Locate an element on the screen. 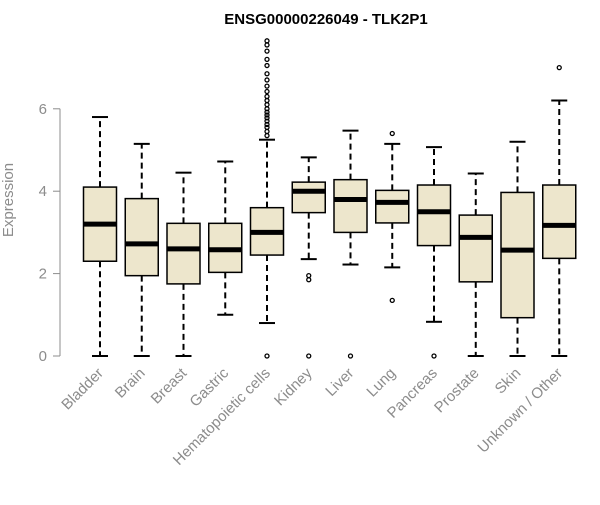 Image resolution: width=600 pixels, height=505 pixels. x-category-label: Breast is located at coordinates (169, 385).